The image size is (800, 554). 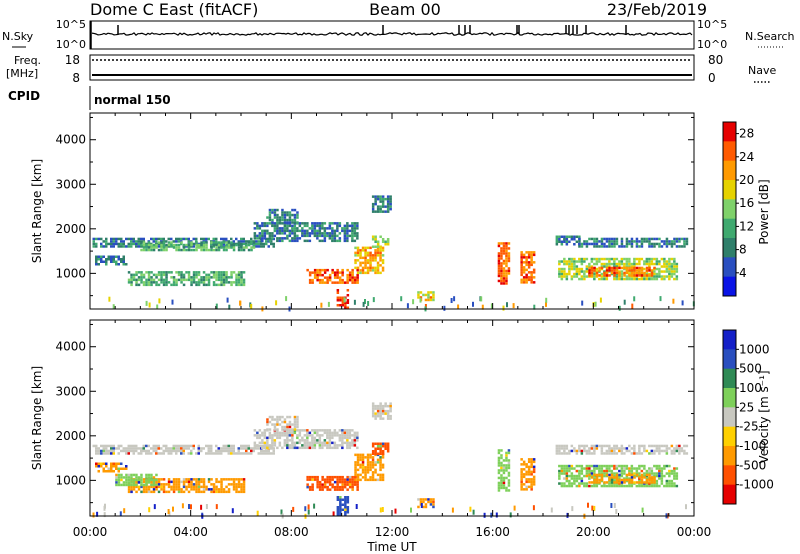 What do you see at coordinates (71, 44) in the screenshot?
I see `nsky-tick-bottom: 10^0` at bounding box center [71, 44].